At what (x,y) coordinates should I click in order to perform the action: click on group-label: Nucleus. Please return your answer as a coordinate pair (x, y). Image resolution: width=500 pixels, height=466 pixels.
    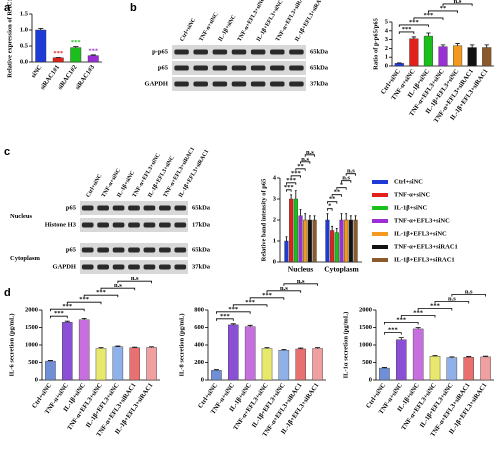
    Looking at the image, I should click on (21, 216).